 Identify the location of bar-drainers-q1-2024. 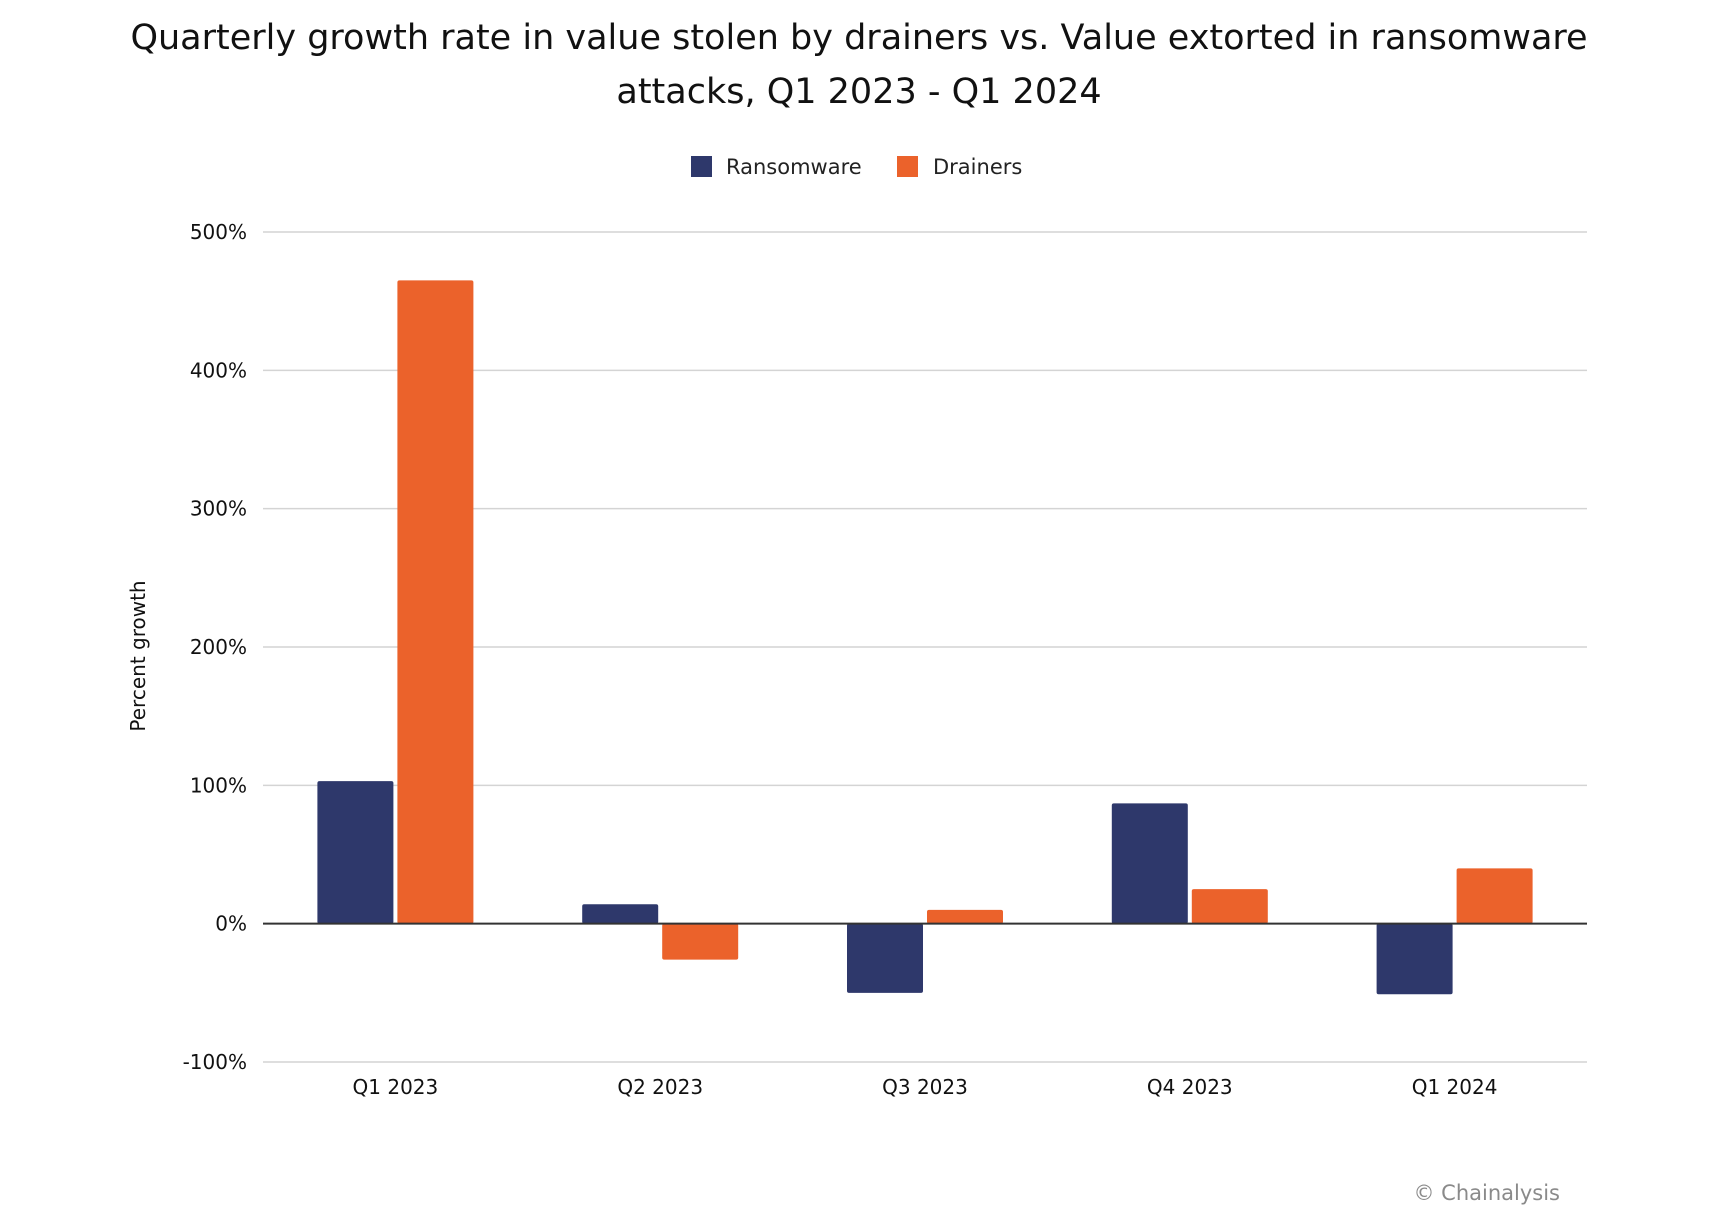
(1494, 896).